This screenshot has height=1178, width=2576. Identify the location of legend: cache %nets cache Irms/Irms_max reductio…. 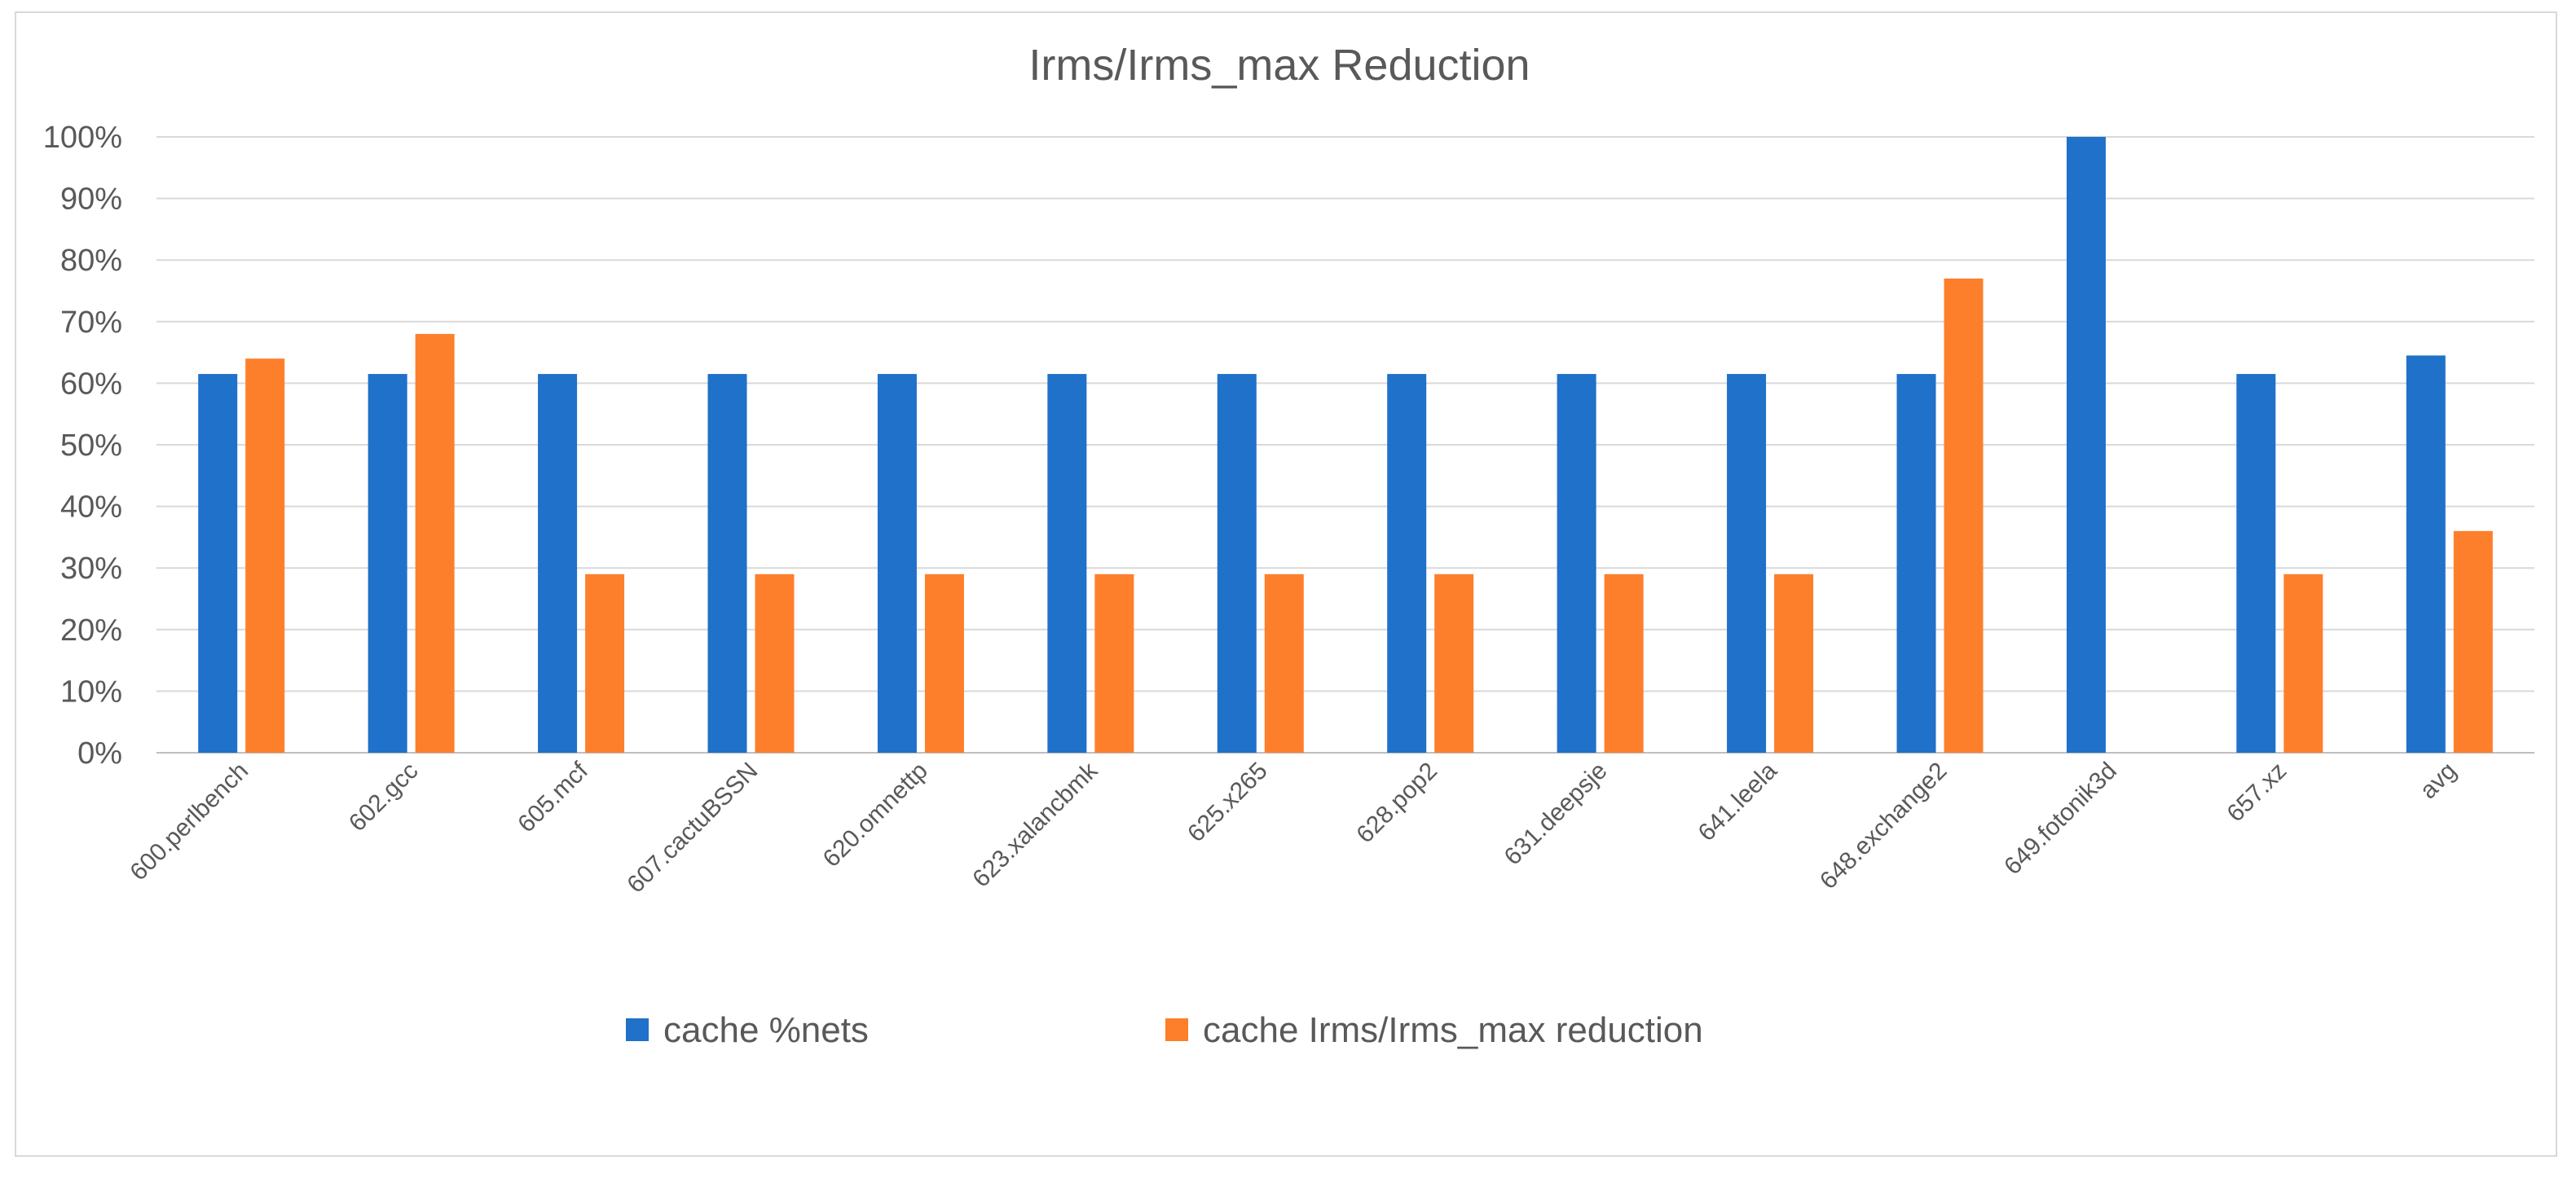
(1164, 1030).